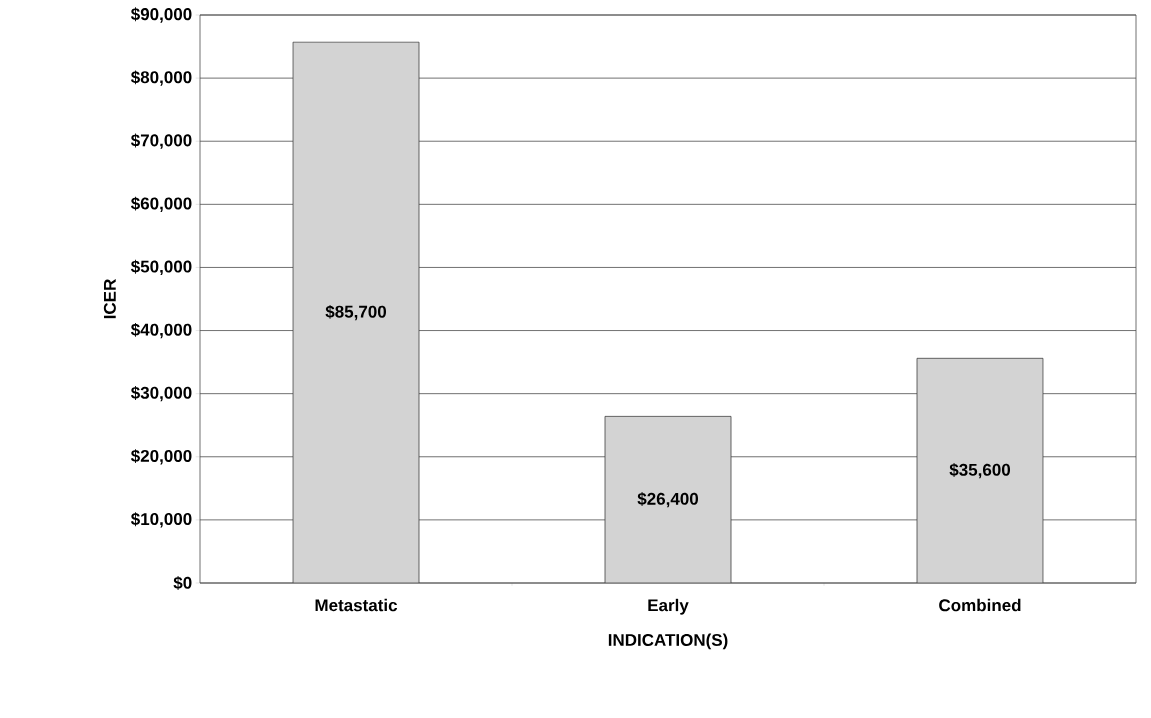 The width and height of the screenshot is (1151, 718). What do you see at coordinates (668, 500) in the screenshot?
I see `data-label: $26,400` at bounding box center [668, 500].